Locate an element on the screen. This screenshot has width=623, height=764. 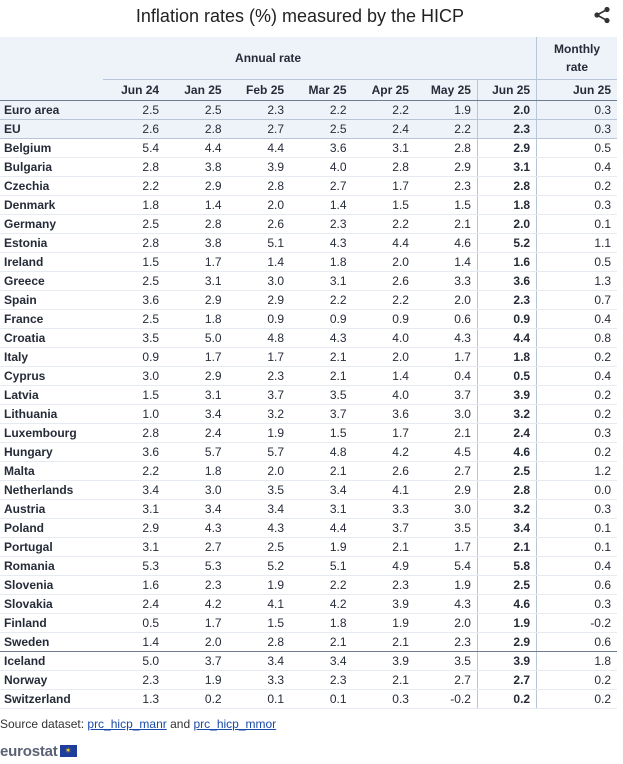
value-cell: 2.2 is located at coordinates (383, 110).